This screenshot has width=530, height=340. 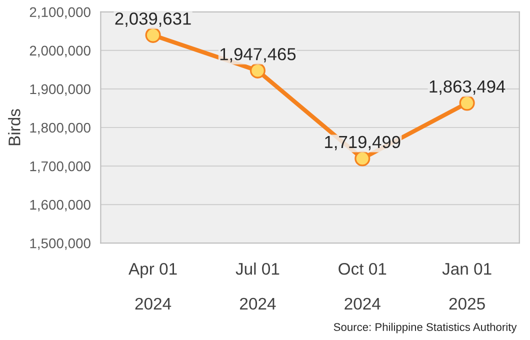 What do you see at coordinates (60, 13) in the screenshot?
I see `y-tick-label: 2,100,000` at bounding box center [60, 13].